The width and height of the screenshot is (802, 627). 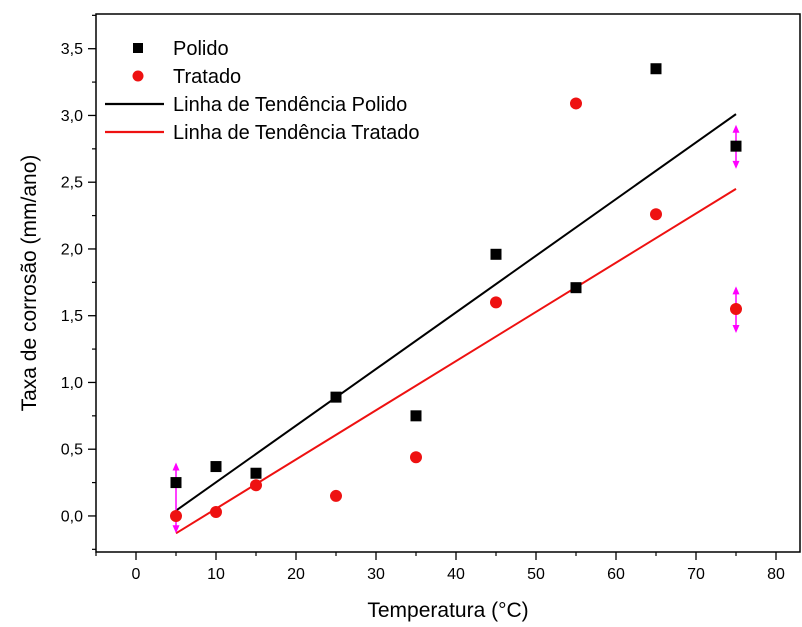 I want to click on x-tick-label: 40, so click(x=456, y=574).